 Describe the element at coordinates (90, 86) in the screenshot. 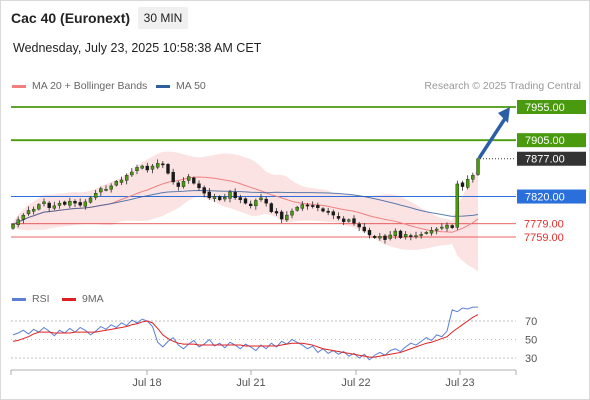

I see `ma20-legend-label: MA 20 + Bollinger Bands` at that location.